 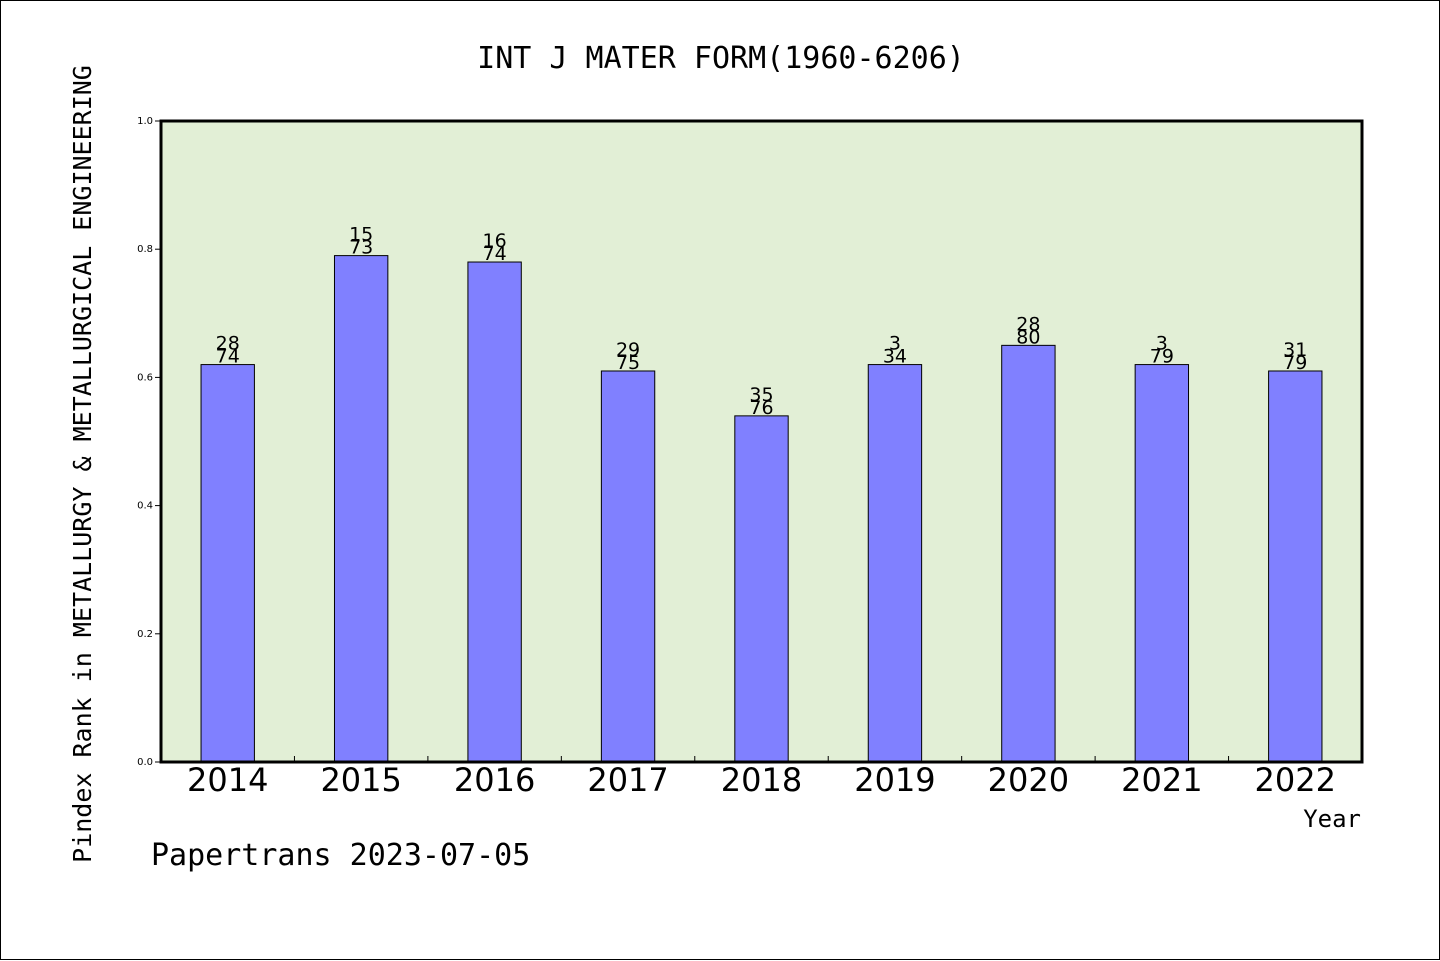 I want to click on bar-2018, so click(x=761, y=589).